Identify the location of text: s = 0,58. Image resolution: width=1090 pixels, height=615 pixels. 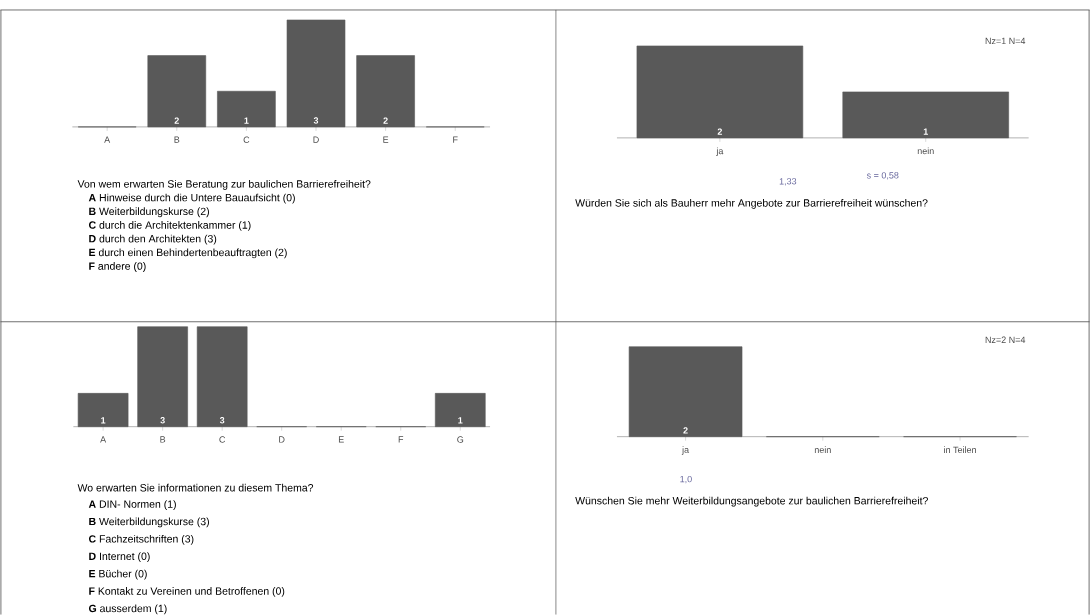
(882, 176).